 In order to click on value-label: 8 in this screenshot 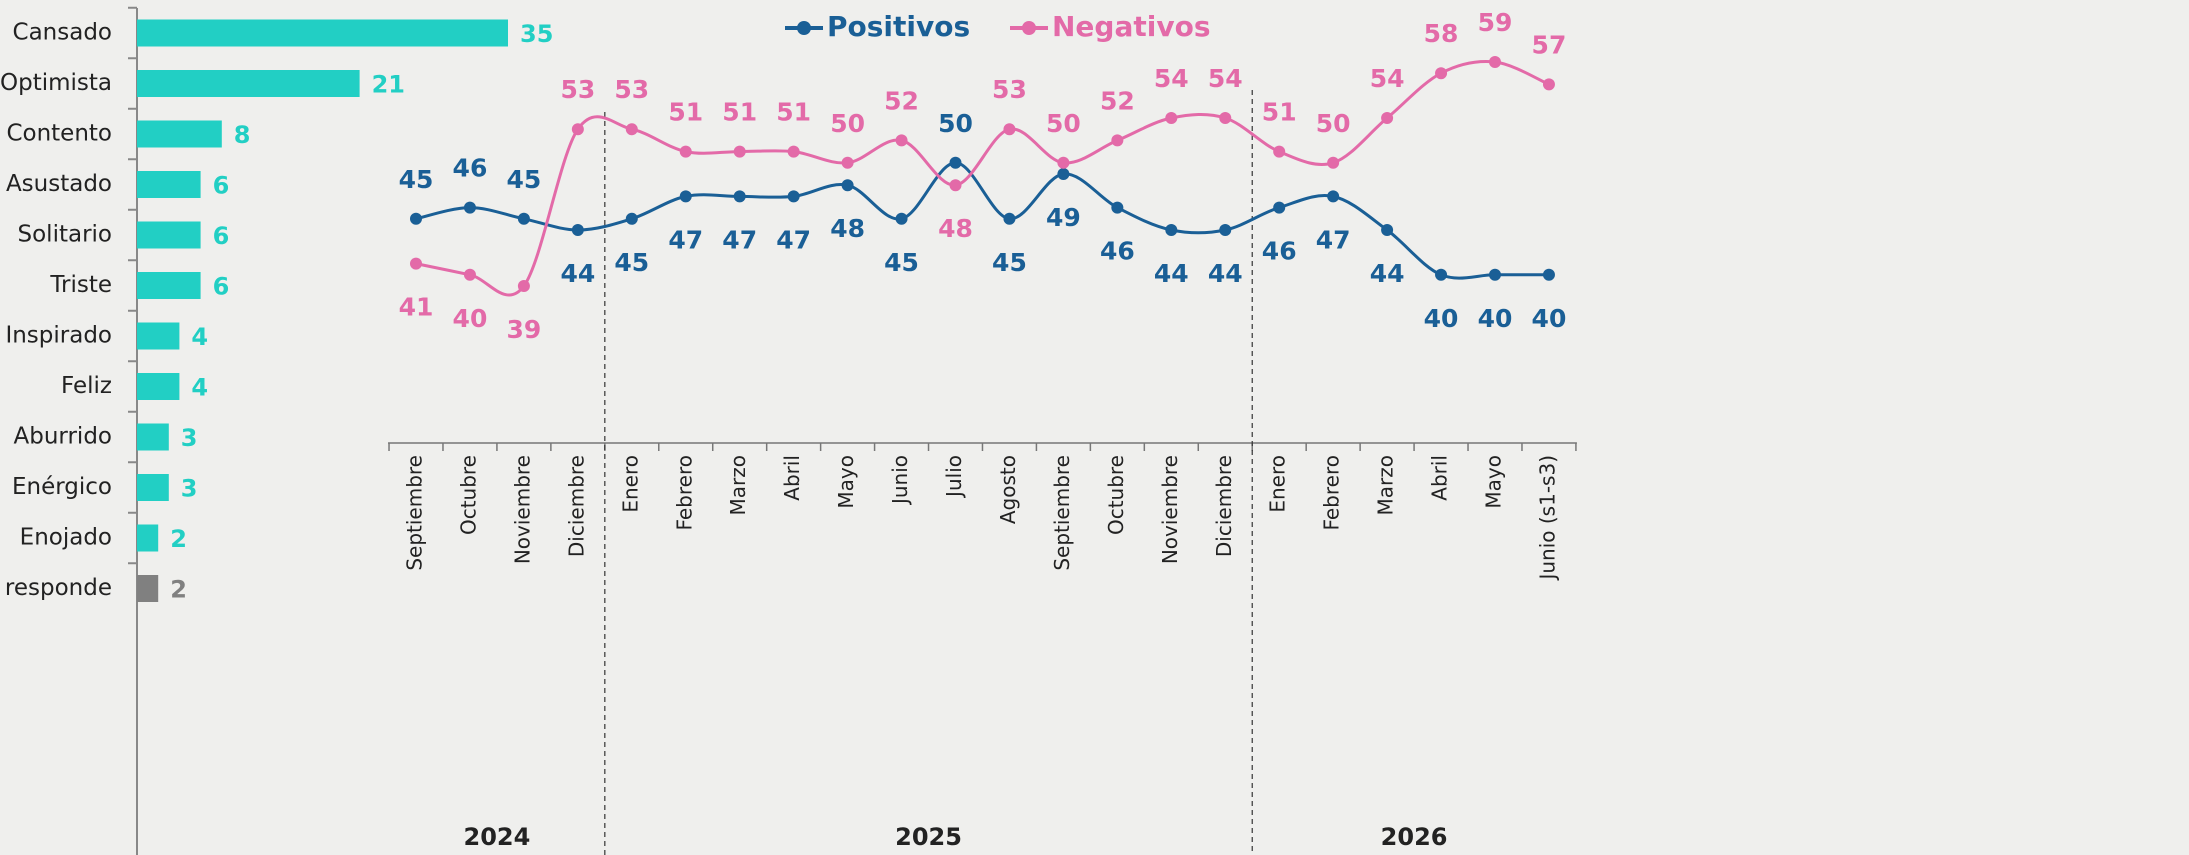, I will do `click(242, 135)`.